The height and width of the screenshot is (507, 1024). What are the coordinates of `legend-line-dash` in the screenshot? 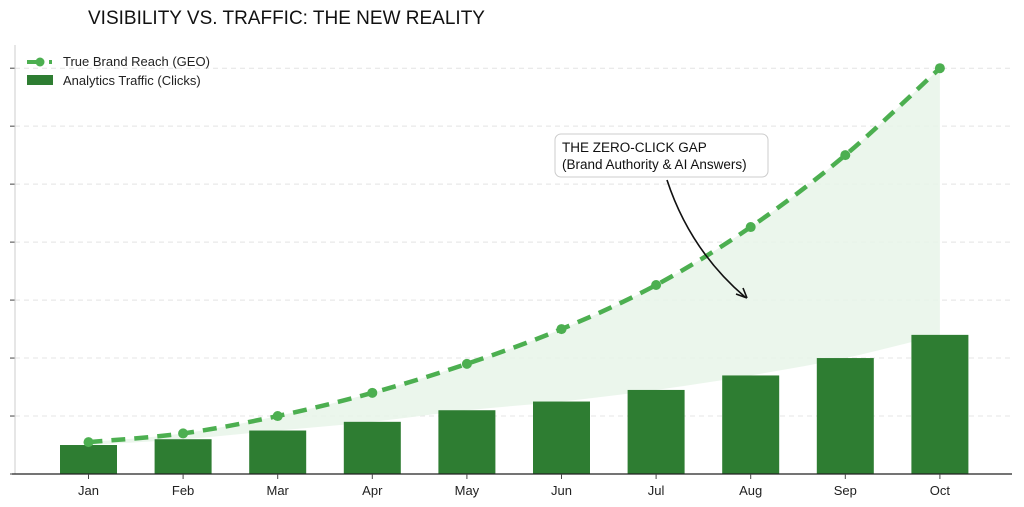 It's located at (50, 62).